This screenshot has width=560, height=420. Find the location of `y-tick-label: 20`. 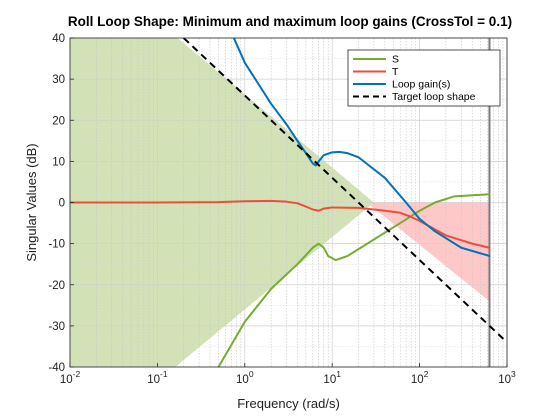

y-tick-label: 20 is located at coordinates (58, 121).